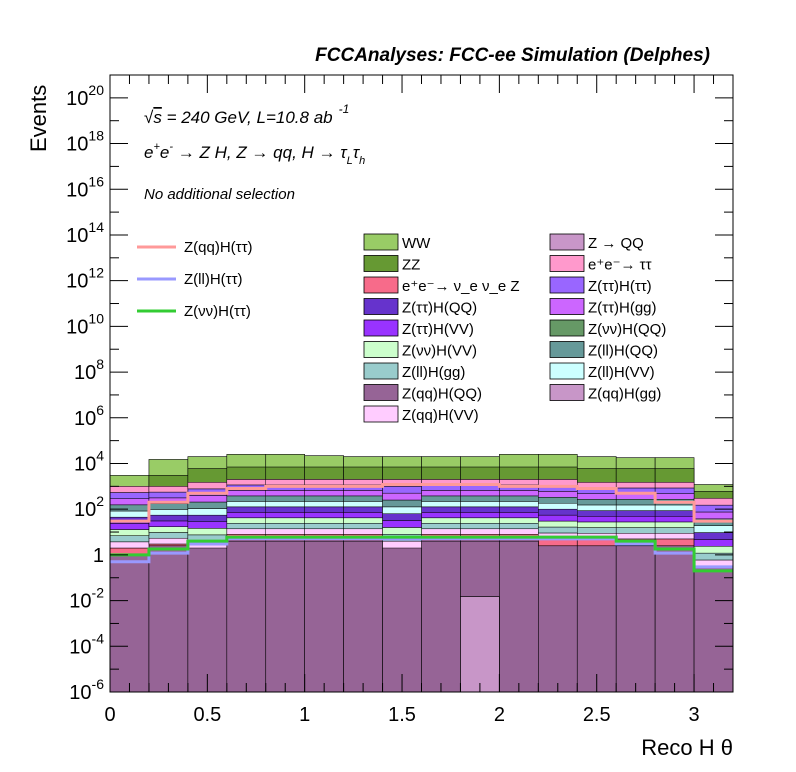  I want to click on y-tick-label: 1, so click(98, 556).